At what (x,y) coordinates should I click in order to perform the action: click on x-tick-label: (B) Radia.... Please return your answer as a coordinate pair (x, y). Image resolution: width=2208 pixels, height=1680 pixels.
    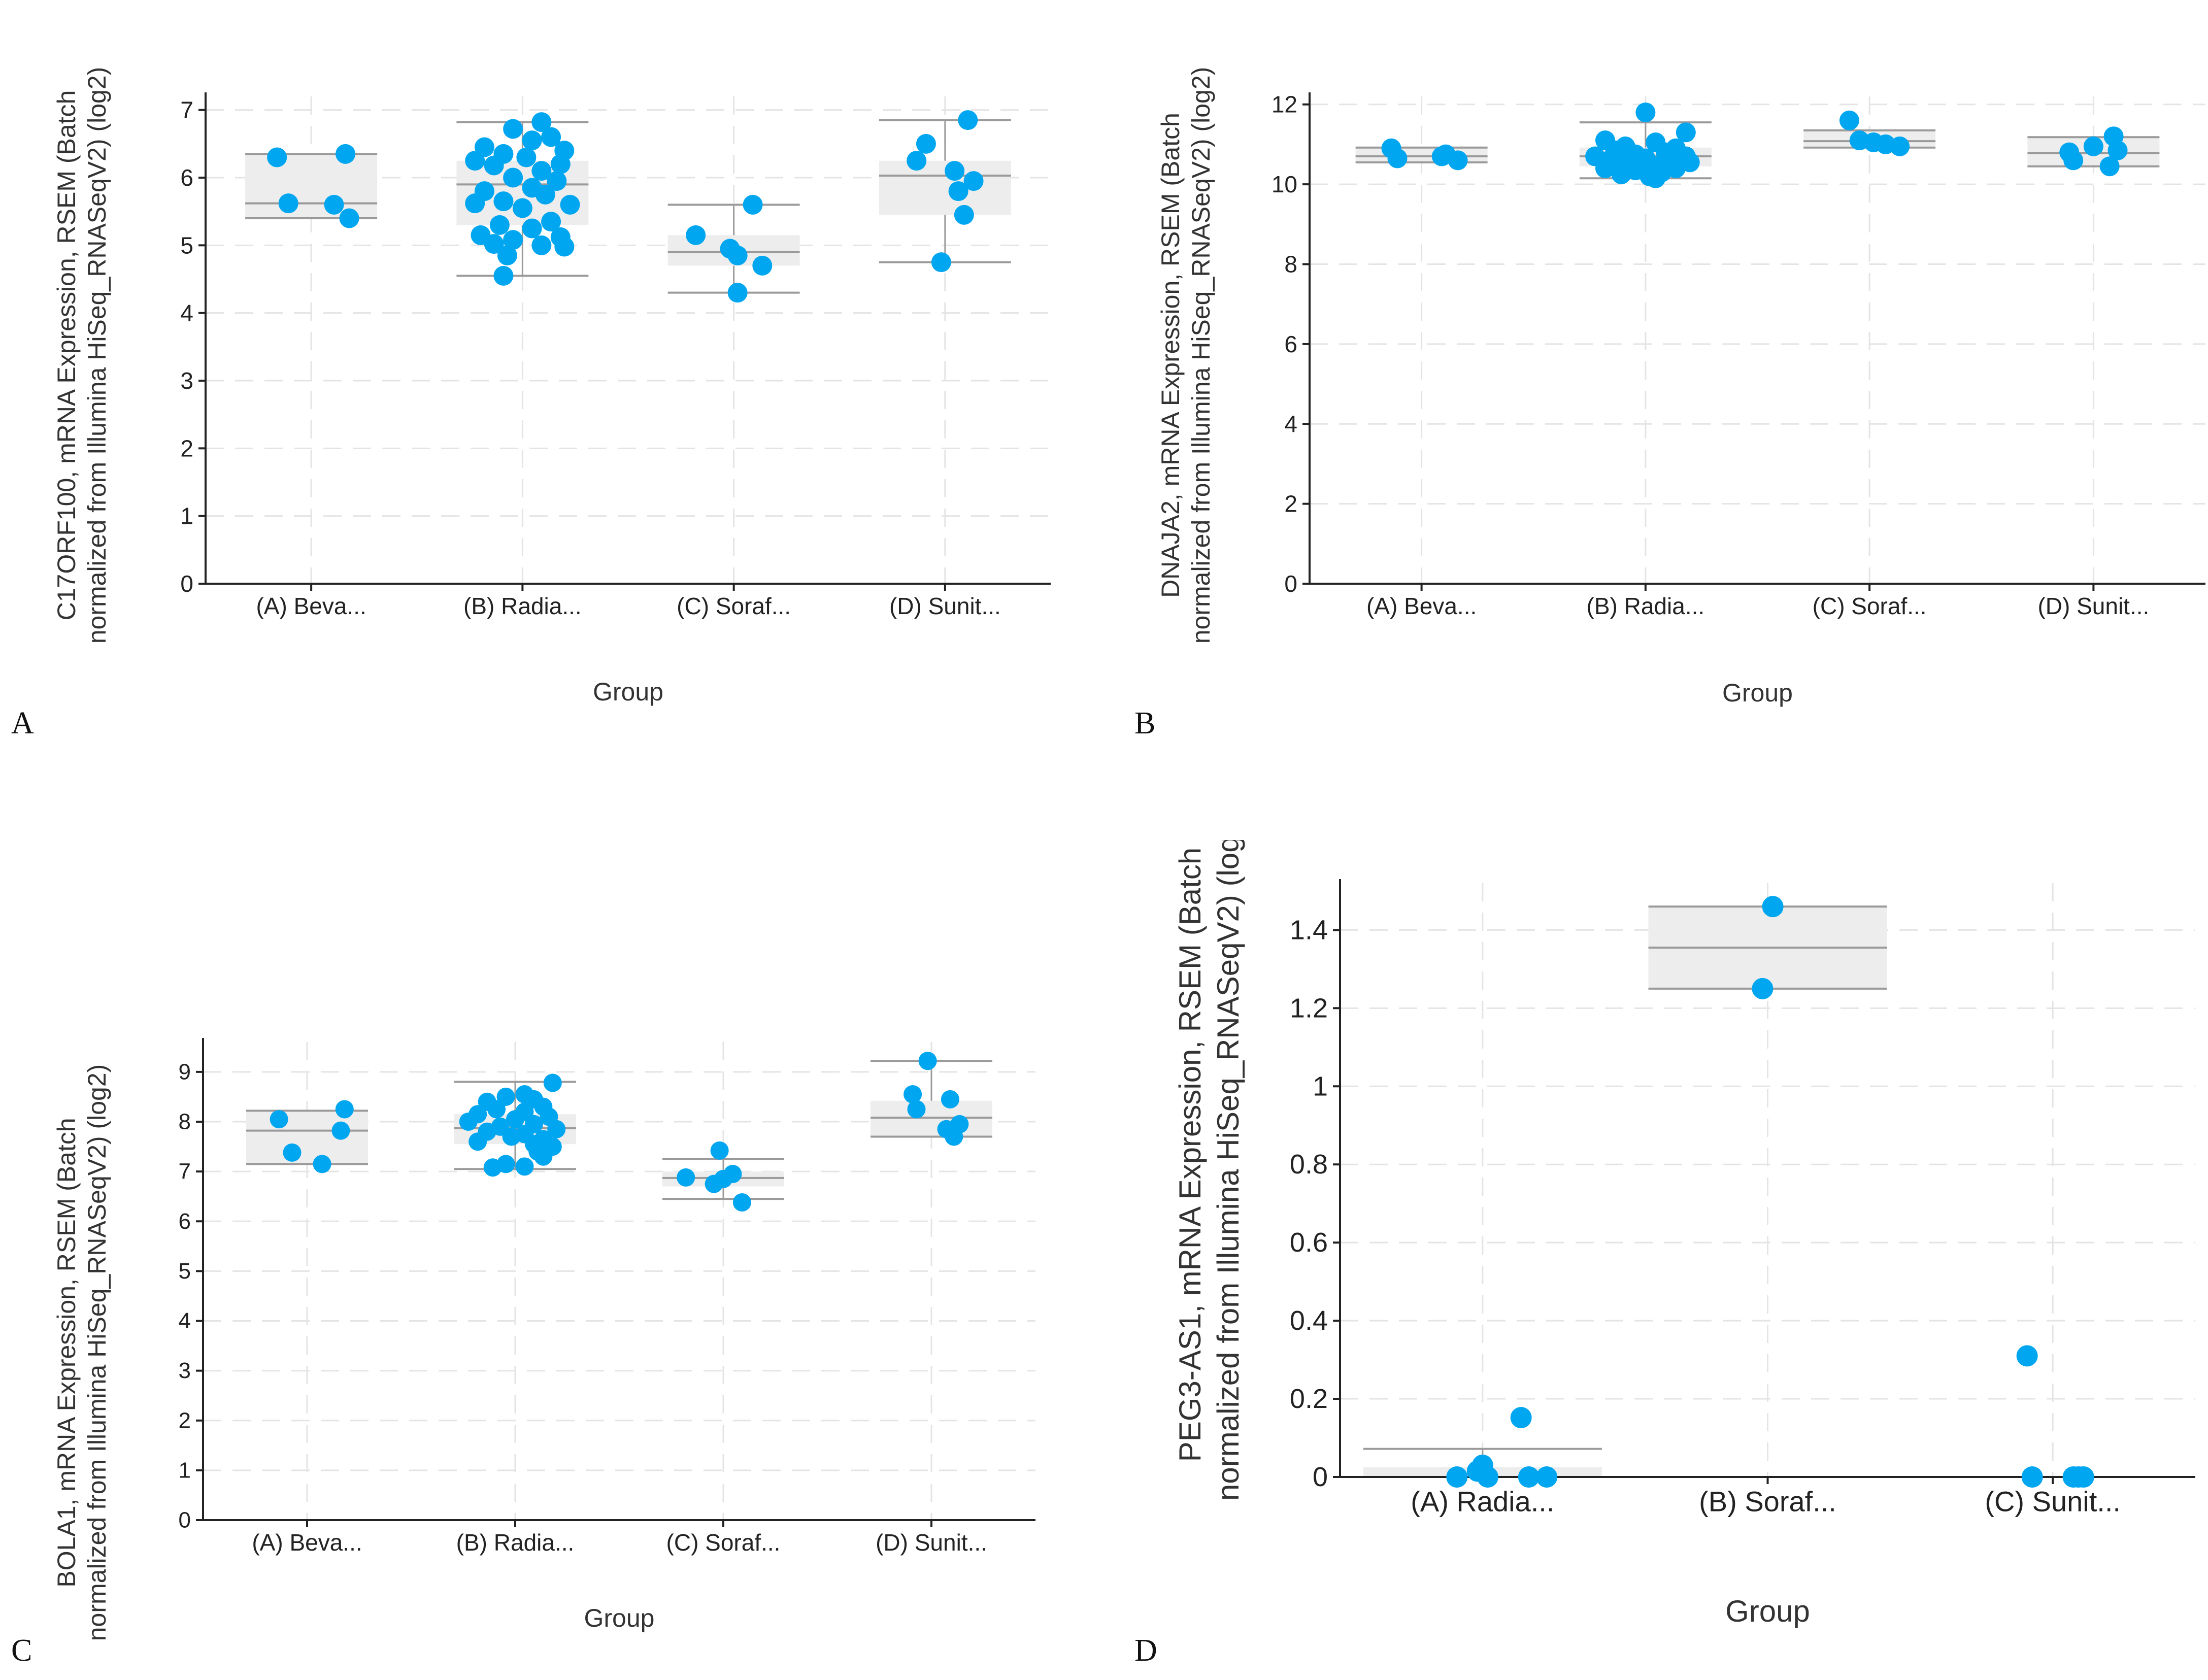
    Looking at the image, I should click on (1646, 606).